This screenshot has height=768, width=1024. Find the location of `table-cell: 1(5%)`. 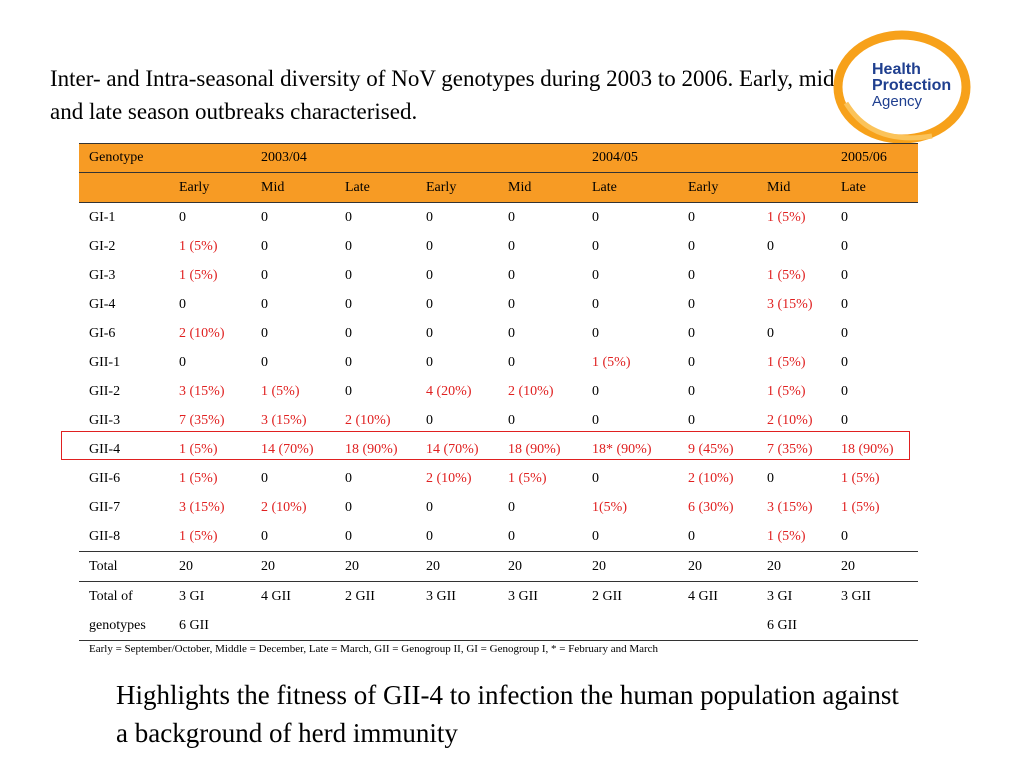

table-cell: 1(5%) is located at coordinates (609, 507).